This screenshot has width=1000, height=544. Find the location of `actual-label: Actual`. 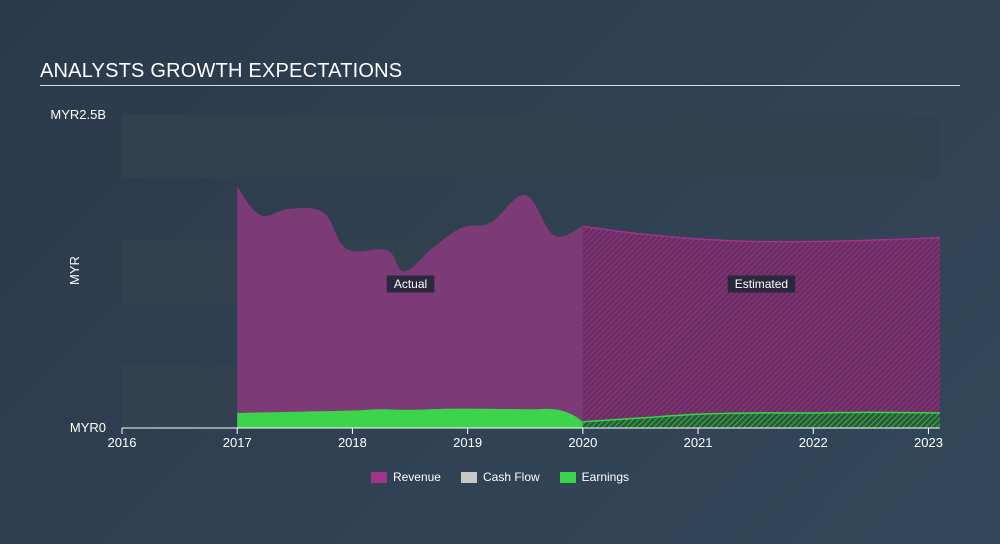

actual-label: Actual is located at coordinates (410, 284).